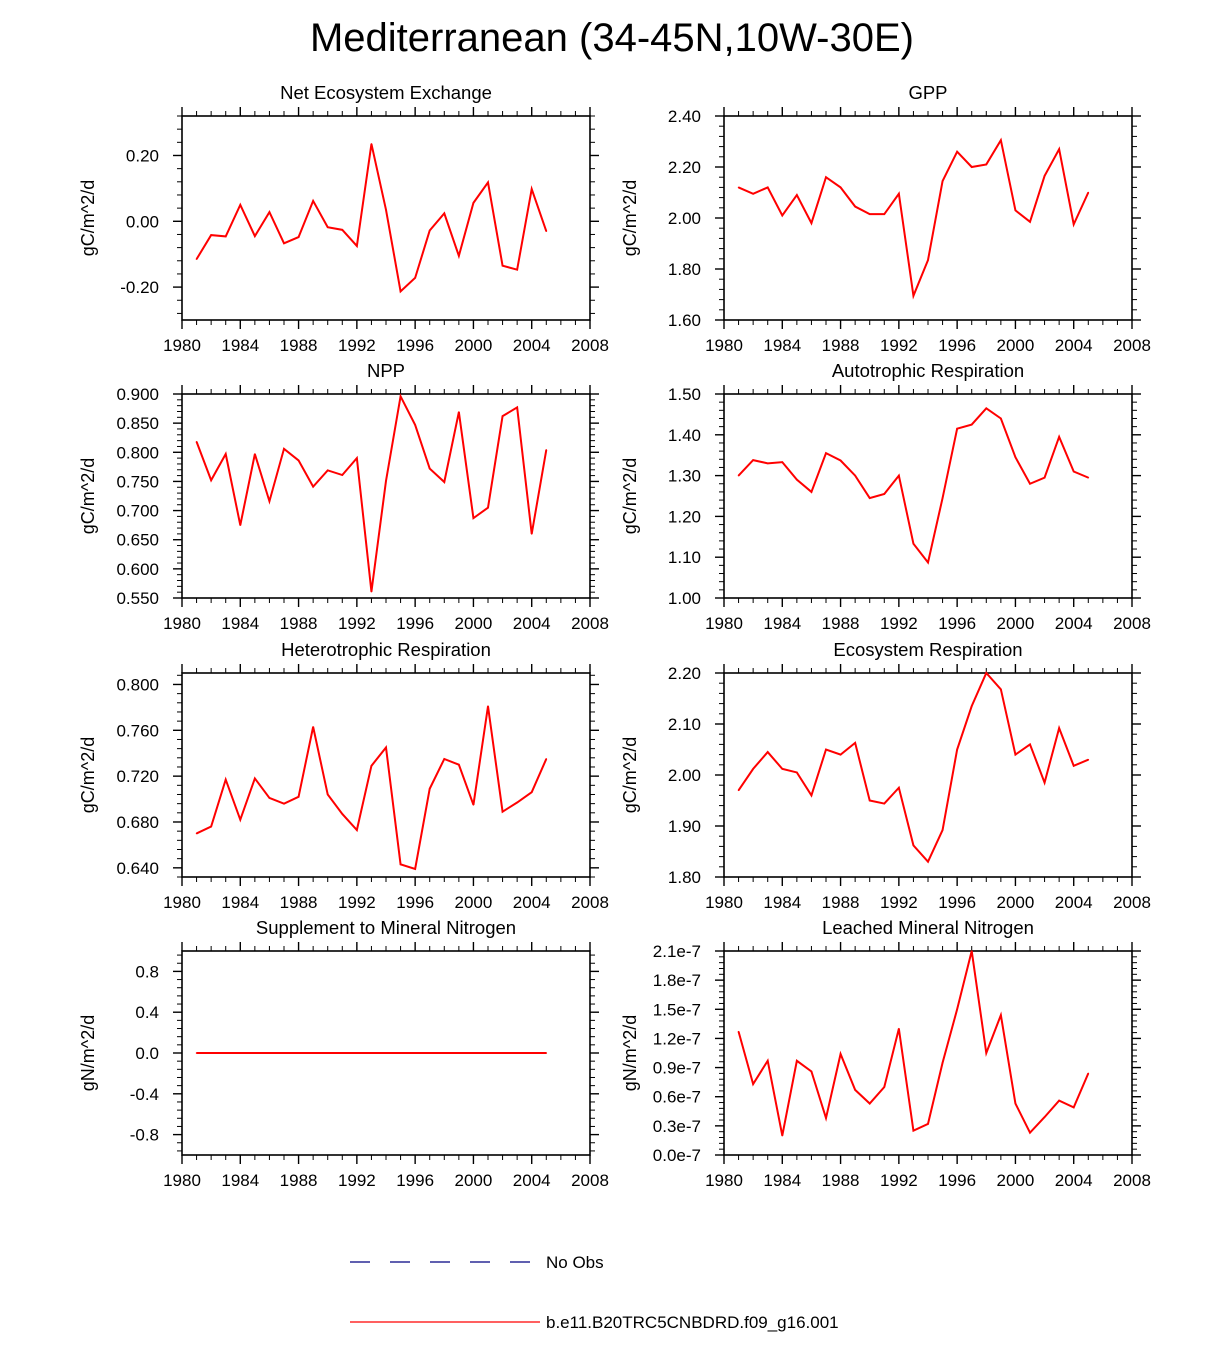 The width and height of the screenshot is (1224, 1360). What do you see at coordinates (137, 423) in the screenshot?
I see `y-tick-label: 0.850` at bounding box center [137, 423].